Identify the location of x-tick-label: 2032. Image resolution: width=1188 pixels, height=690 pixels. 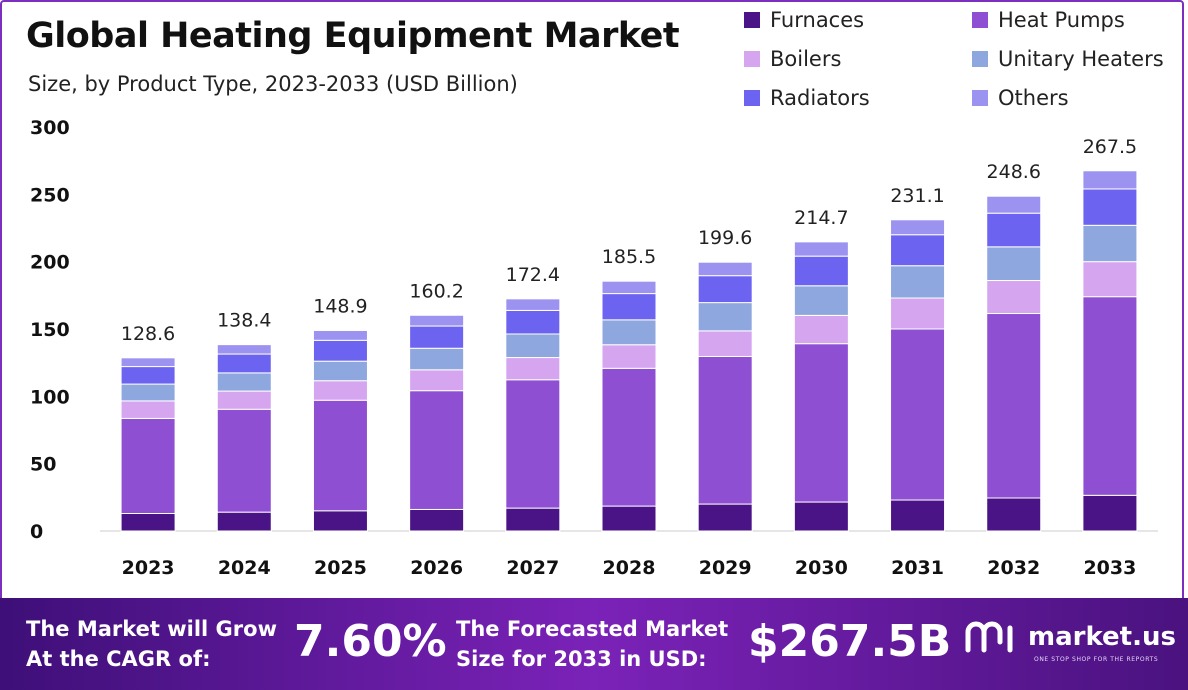
(1013, 568).